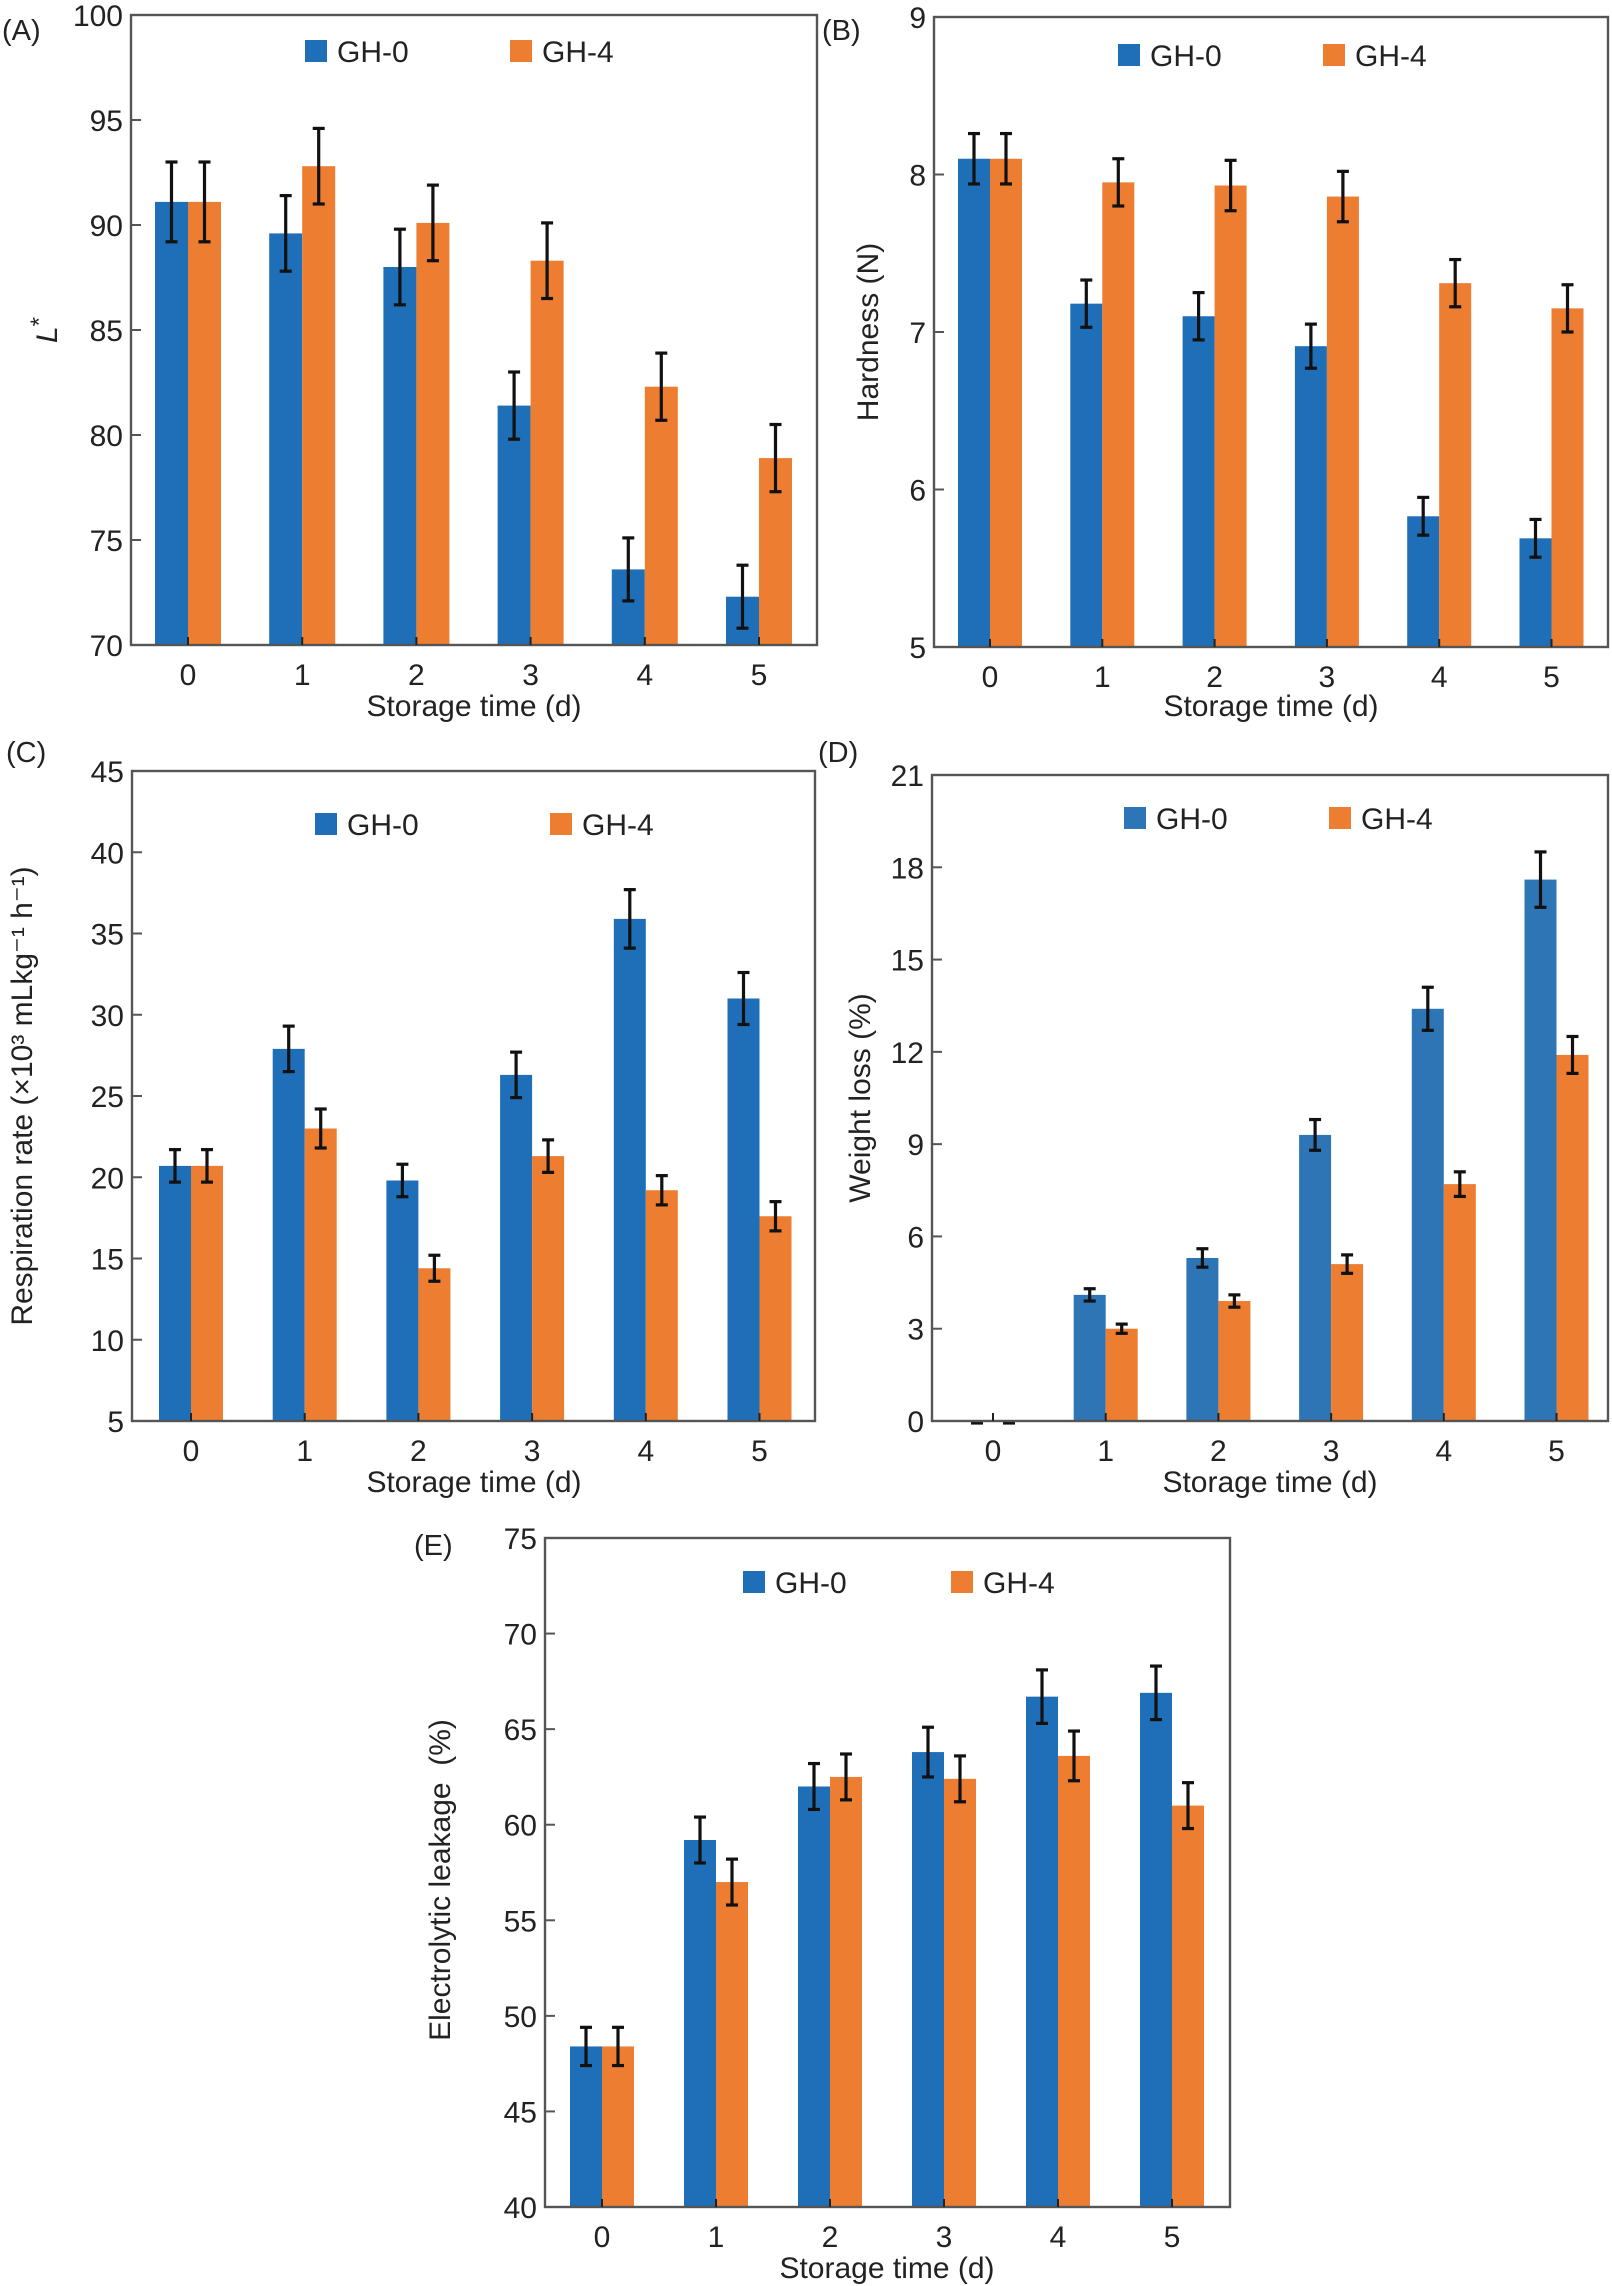 The image size is (1612, 2286). I want to click on y-tick-label: 25, so click(107, 1097).